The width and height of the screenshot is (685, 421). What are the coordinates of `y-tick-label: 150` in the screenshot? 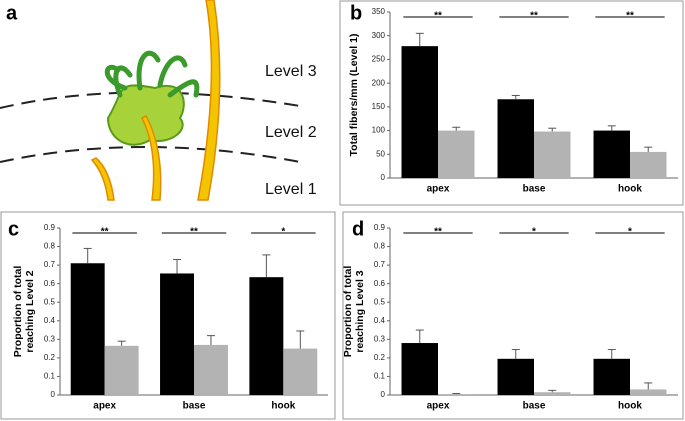 It's located at (379, 106).